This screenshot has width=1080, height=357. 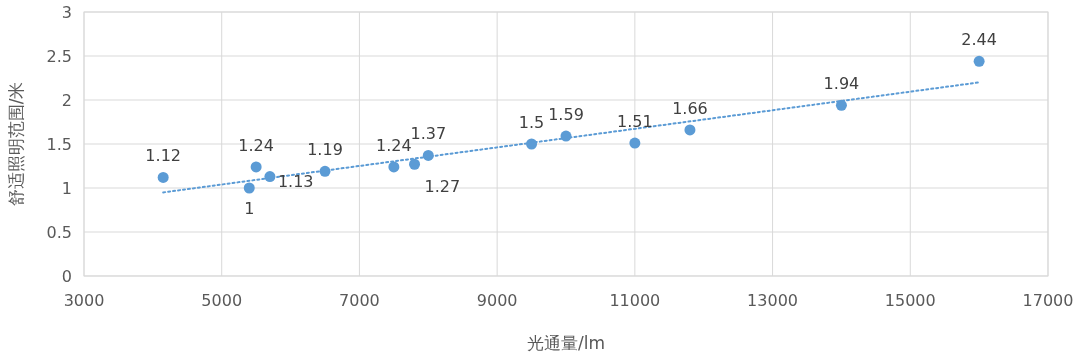 What do you see at coordinates (66, 188) in the screenshot?
I see `y-tick-label: 1` at bounding box center [66, 188].